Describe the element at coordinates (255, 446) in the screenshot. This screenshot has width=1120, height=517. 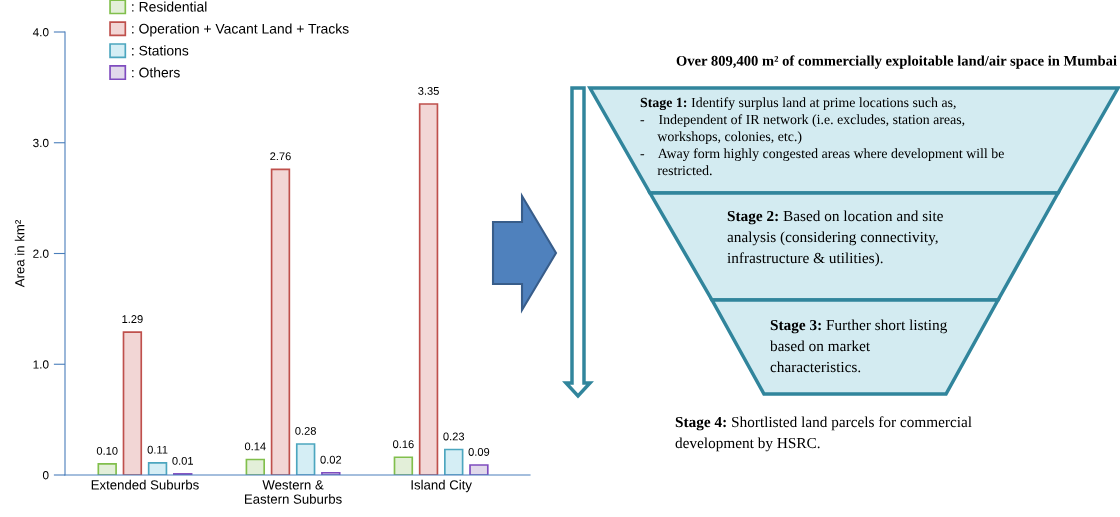
I see `data-label: 0.14` at that location.